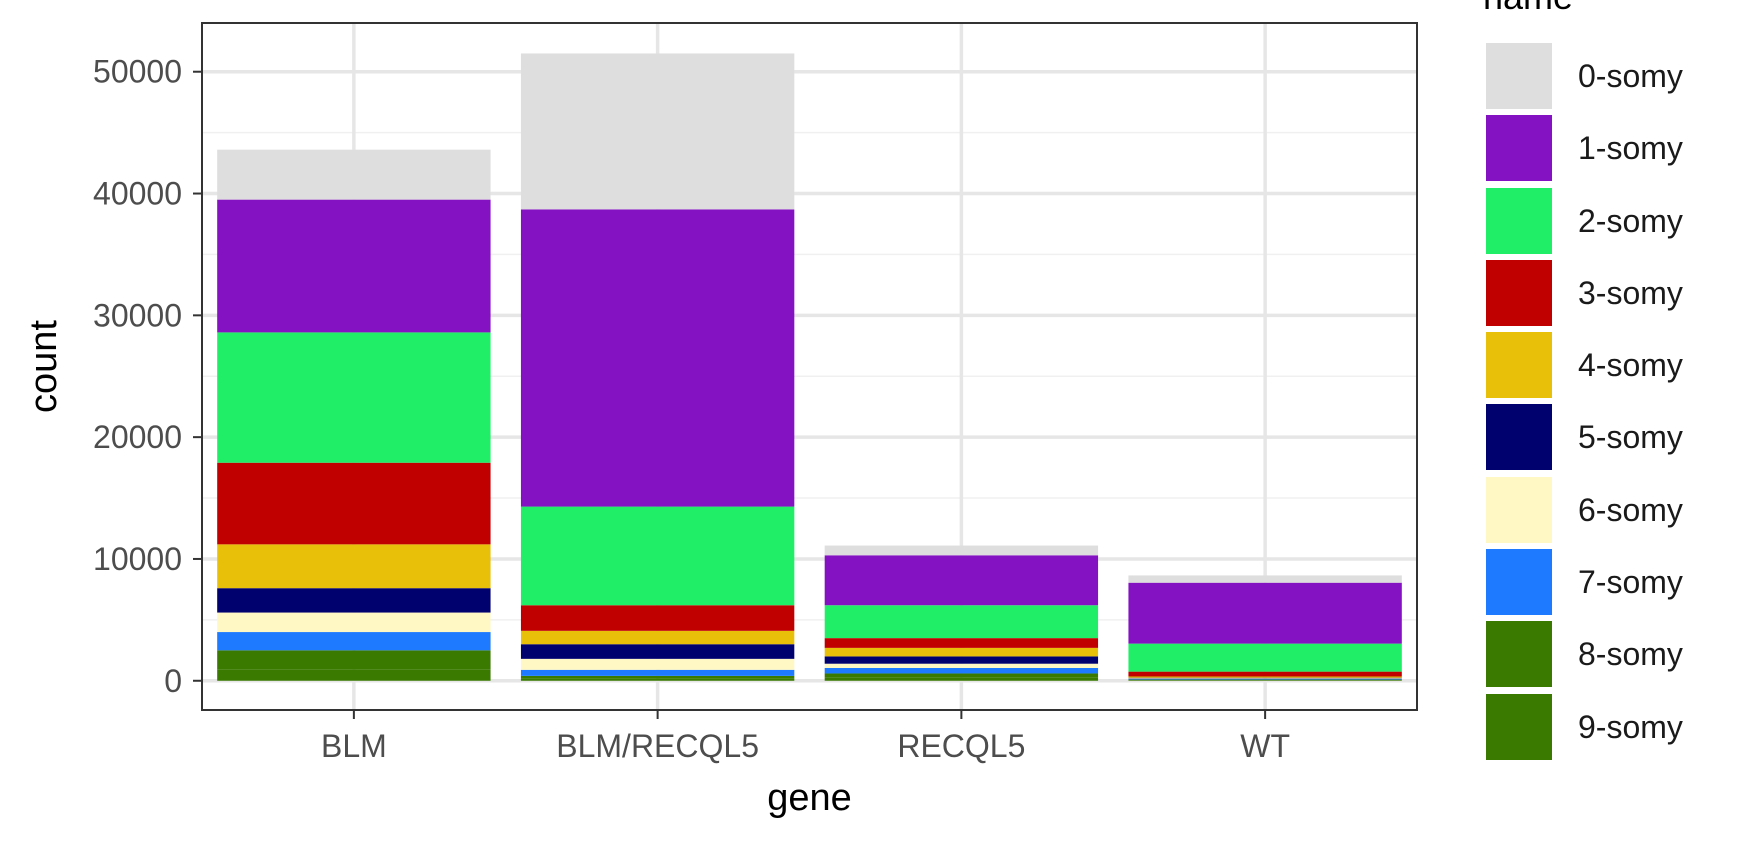  What do you see at coordinates (173, 681) in the screenshot?
I see `y-tick-label: 0` at bounding box center [173, 681].